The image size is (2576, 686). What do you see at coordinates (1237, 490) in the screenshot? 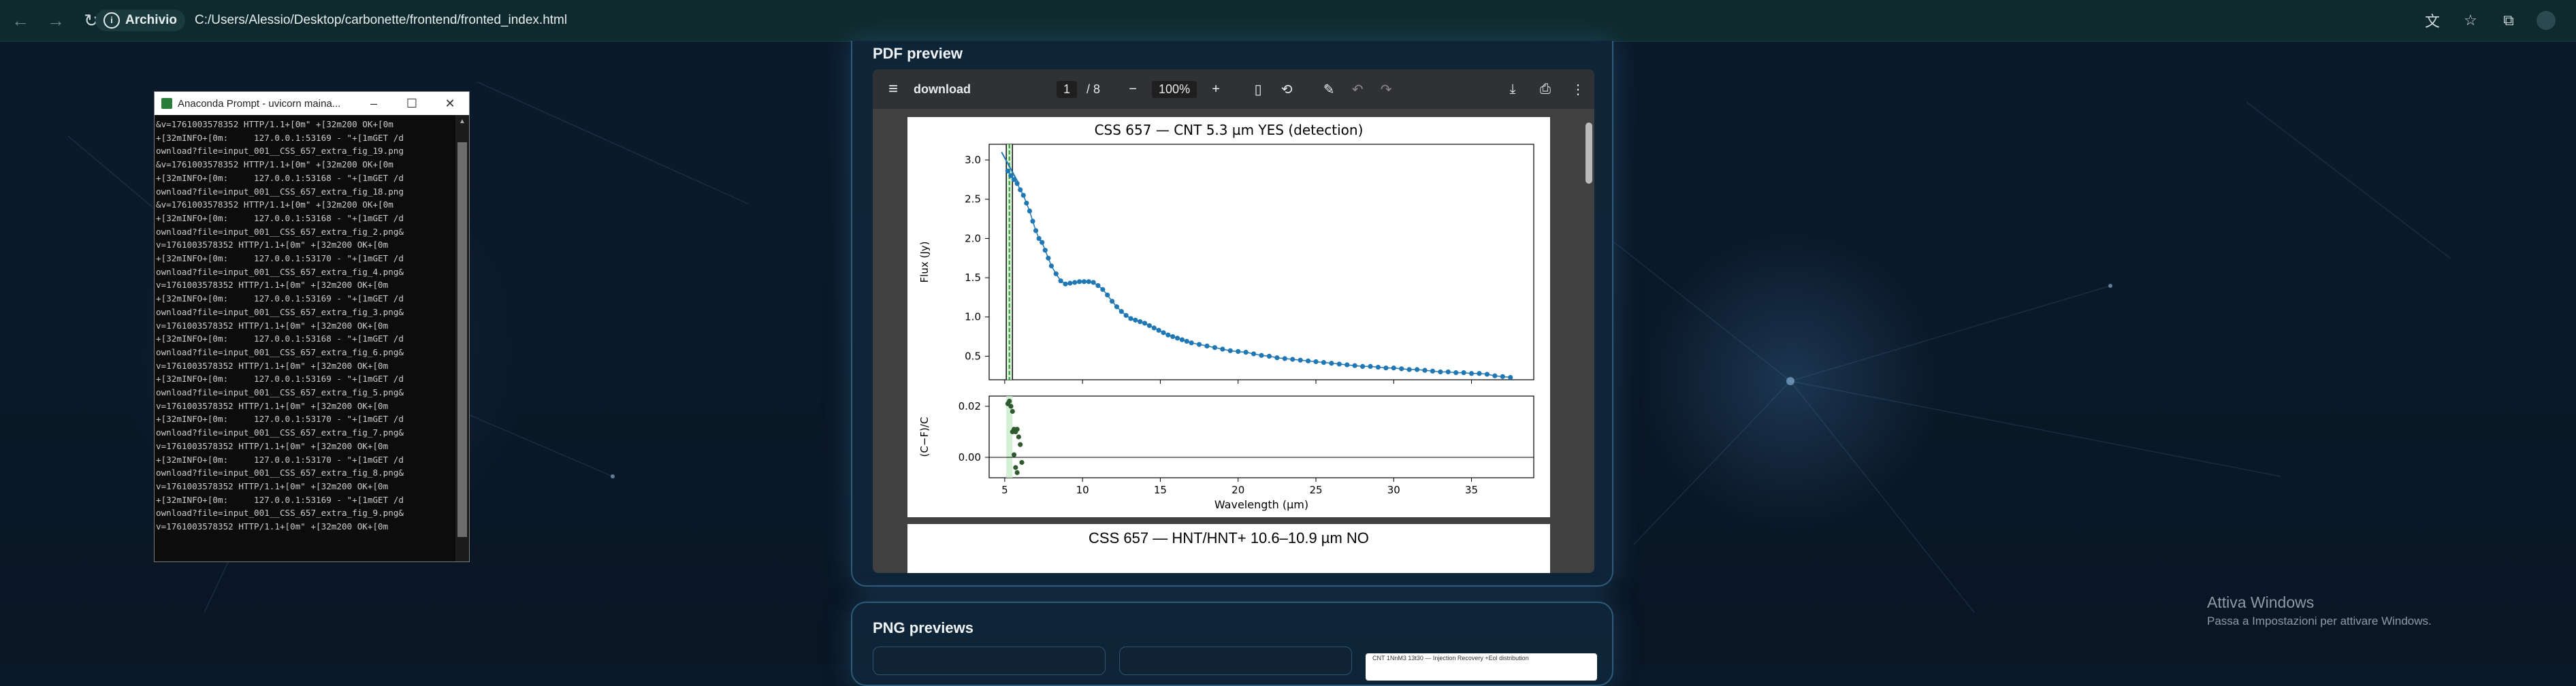
I see `x-tick-label: 20` at bounding box center [1237, 490].